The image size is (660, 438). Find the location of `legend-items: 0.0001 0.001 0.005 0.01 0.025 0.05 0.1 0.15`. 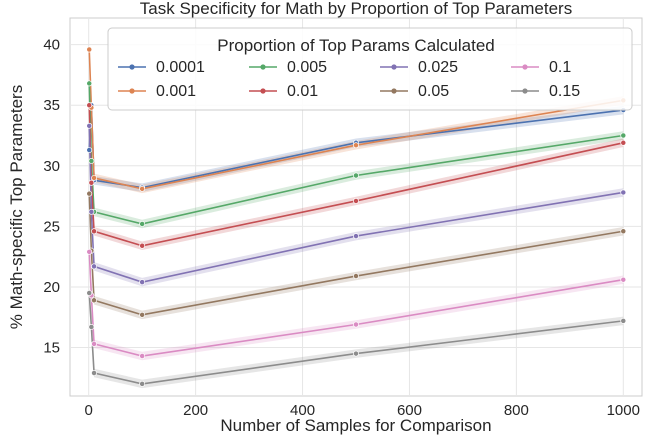

legend-items: 0.0001 0.001 0.005 0.01 0.025 0.05 0.1 0.15 is located at coordinates (349, 79).